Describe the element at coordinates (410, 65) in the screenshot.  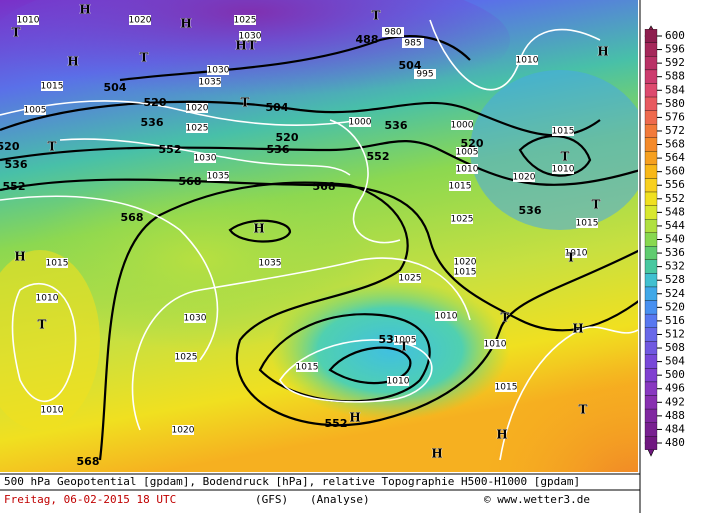
I see `geopotential-label: 504` at that location.